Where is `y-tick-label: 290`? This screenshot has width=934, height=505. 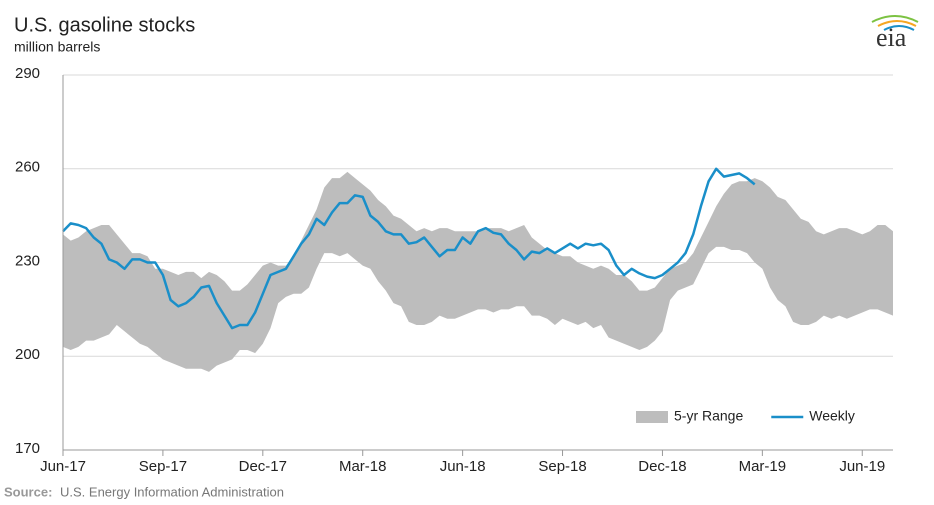
y-tick-label: 290 is located at coordinates (27, 73).